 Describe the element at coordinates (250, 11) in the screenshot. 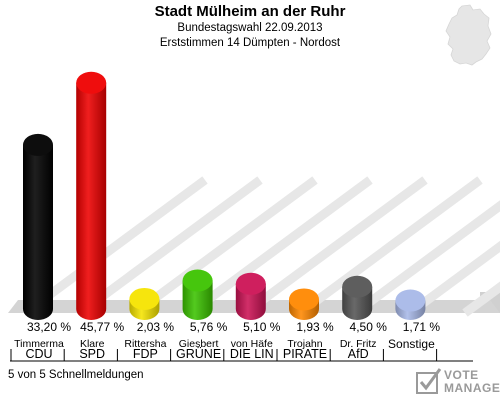

I see `chart-title: Stadt Mülheim an der Ruhr` at that location.